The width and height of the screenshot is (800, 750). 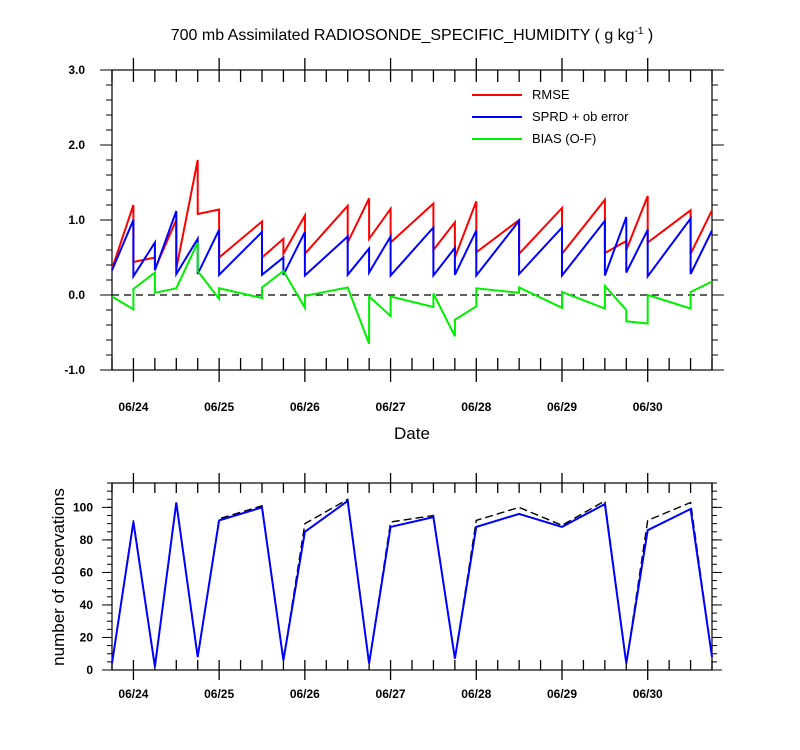 I want to click on top-series-bias, so click(x=412, y=293).